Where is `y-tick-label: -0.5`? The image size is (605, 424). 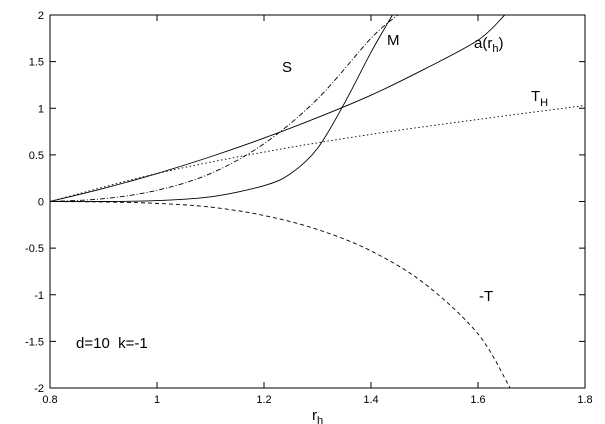
y-tick-label: -0.5 is located at coordinates (34, 249).